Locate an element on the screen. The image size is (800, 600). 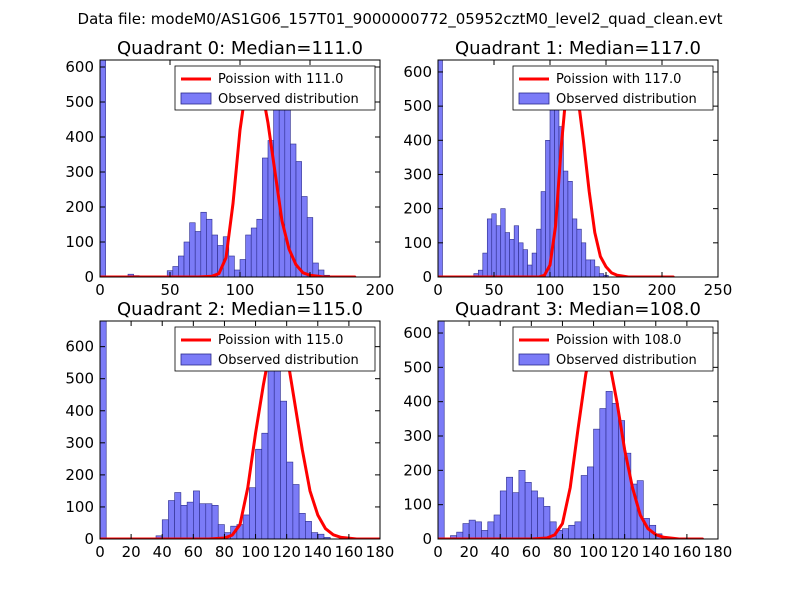
chart-title: Quadrant 1: Median=117.0 is located at coordinates (578, 48).